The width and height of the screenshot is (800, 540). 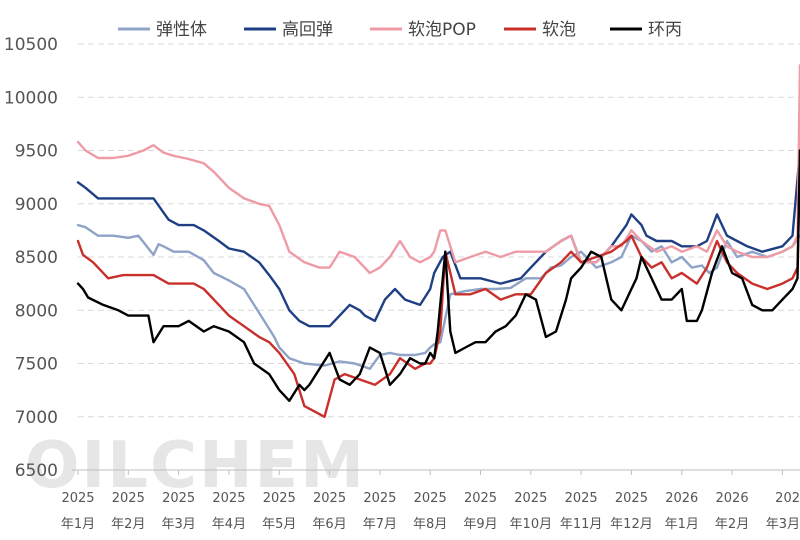 What do you see at coordinates (31, 45) in the screenshot?
I see `y-tick-label: 10500` at bounding box center [31, 45].